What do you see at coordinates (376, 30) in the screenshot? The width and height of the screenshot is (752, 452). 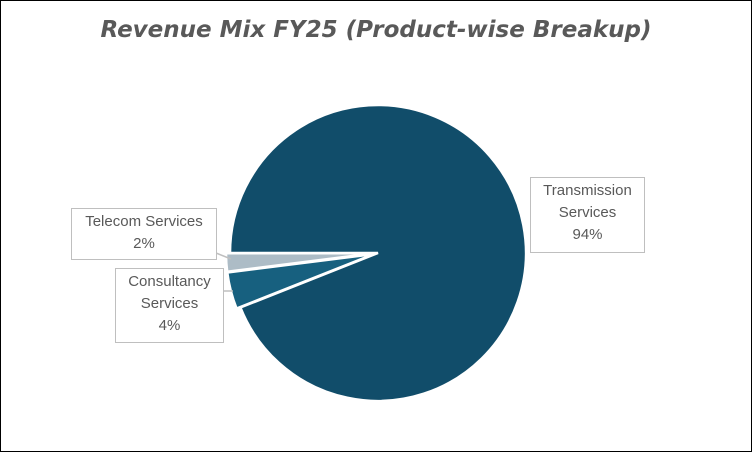 I see `chart-title: Revenue Mix FY25 (Product-wise Breakup)` at bounding box center [376, 30].